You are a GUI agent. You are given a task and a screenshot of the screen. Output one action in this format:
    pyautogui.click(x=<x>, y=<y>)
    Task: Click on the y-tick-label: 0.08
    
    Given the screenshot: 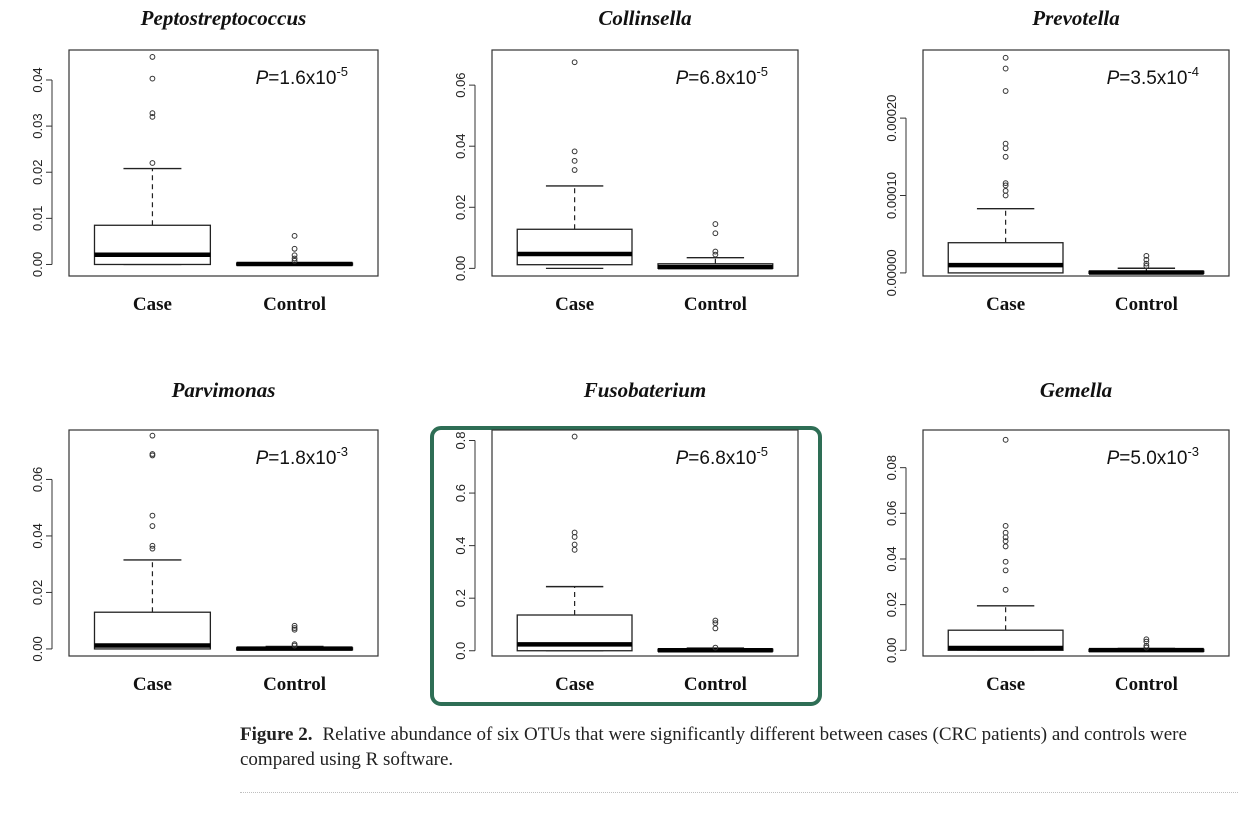 What is the action you would take?
    pyautogui.click(x=891, y=467)
    